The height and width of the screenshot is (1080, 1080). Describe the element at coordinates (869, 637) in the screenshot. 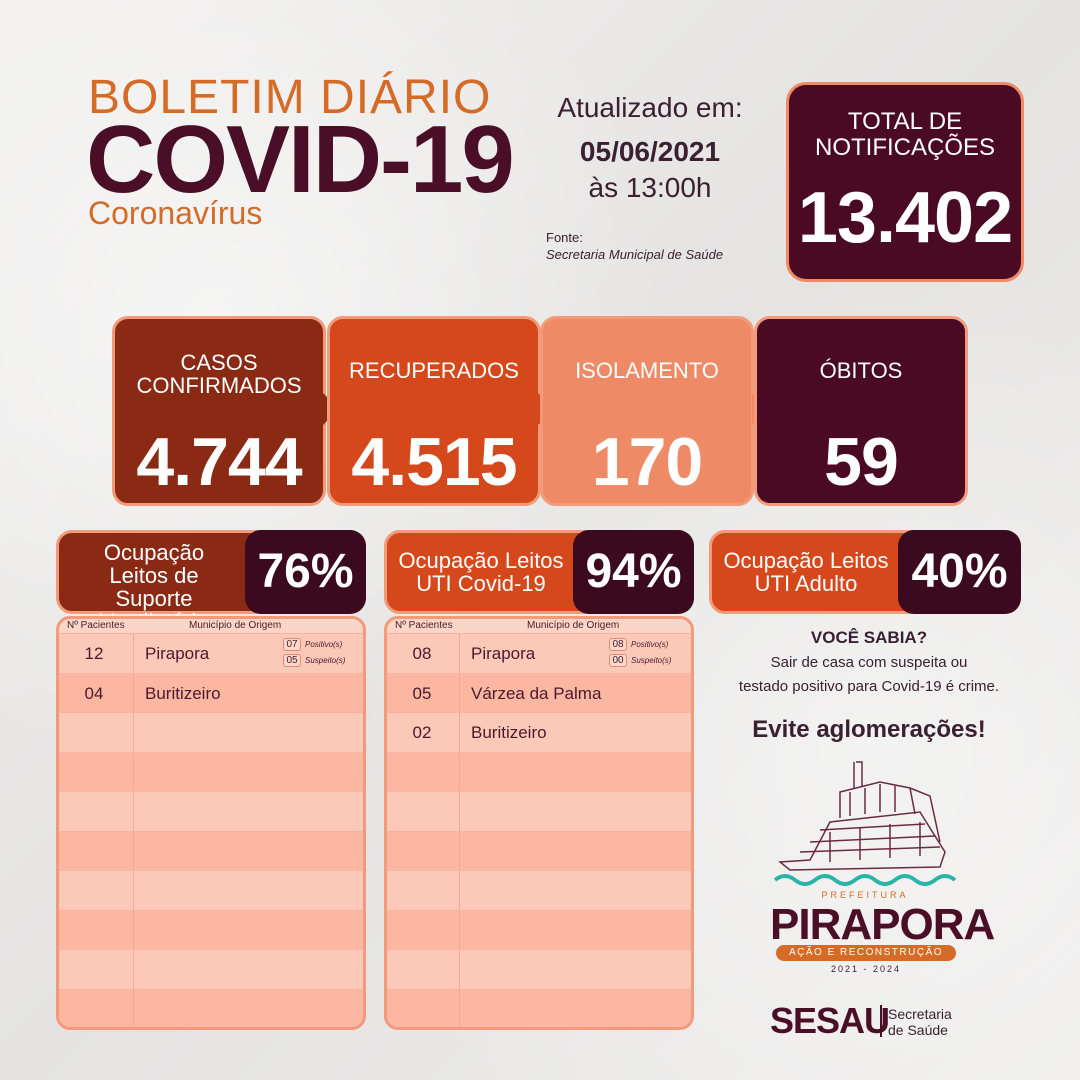

I see `did-you-know-title: VOCÊ SABIA?` at that location.